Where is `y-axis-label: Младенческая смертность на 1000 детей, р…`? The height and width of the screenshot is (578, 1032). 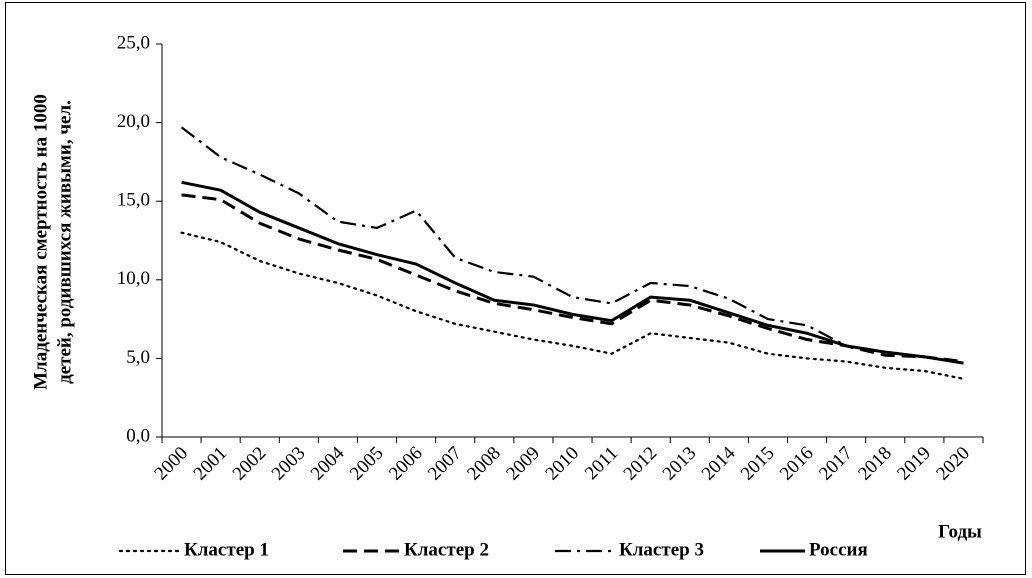
y-axis-label: Младенческая смертность на 1000 детей, р… is located at coordinates (52, 242).